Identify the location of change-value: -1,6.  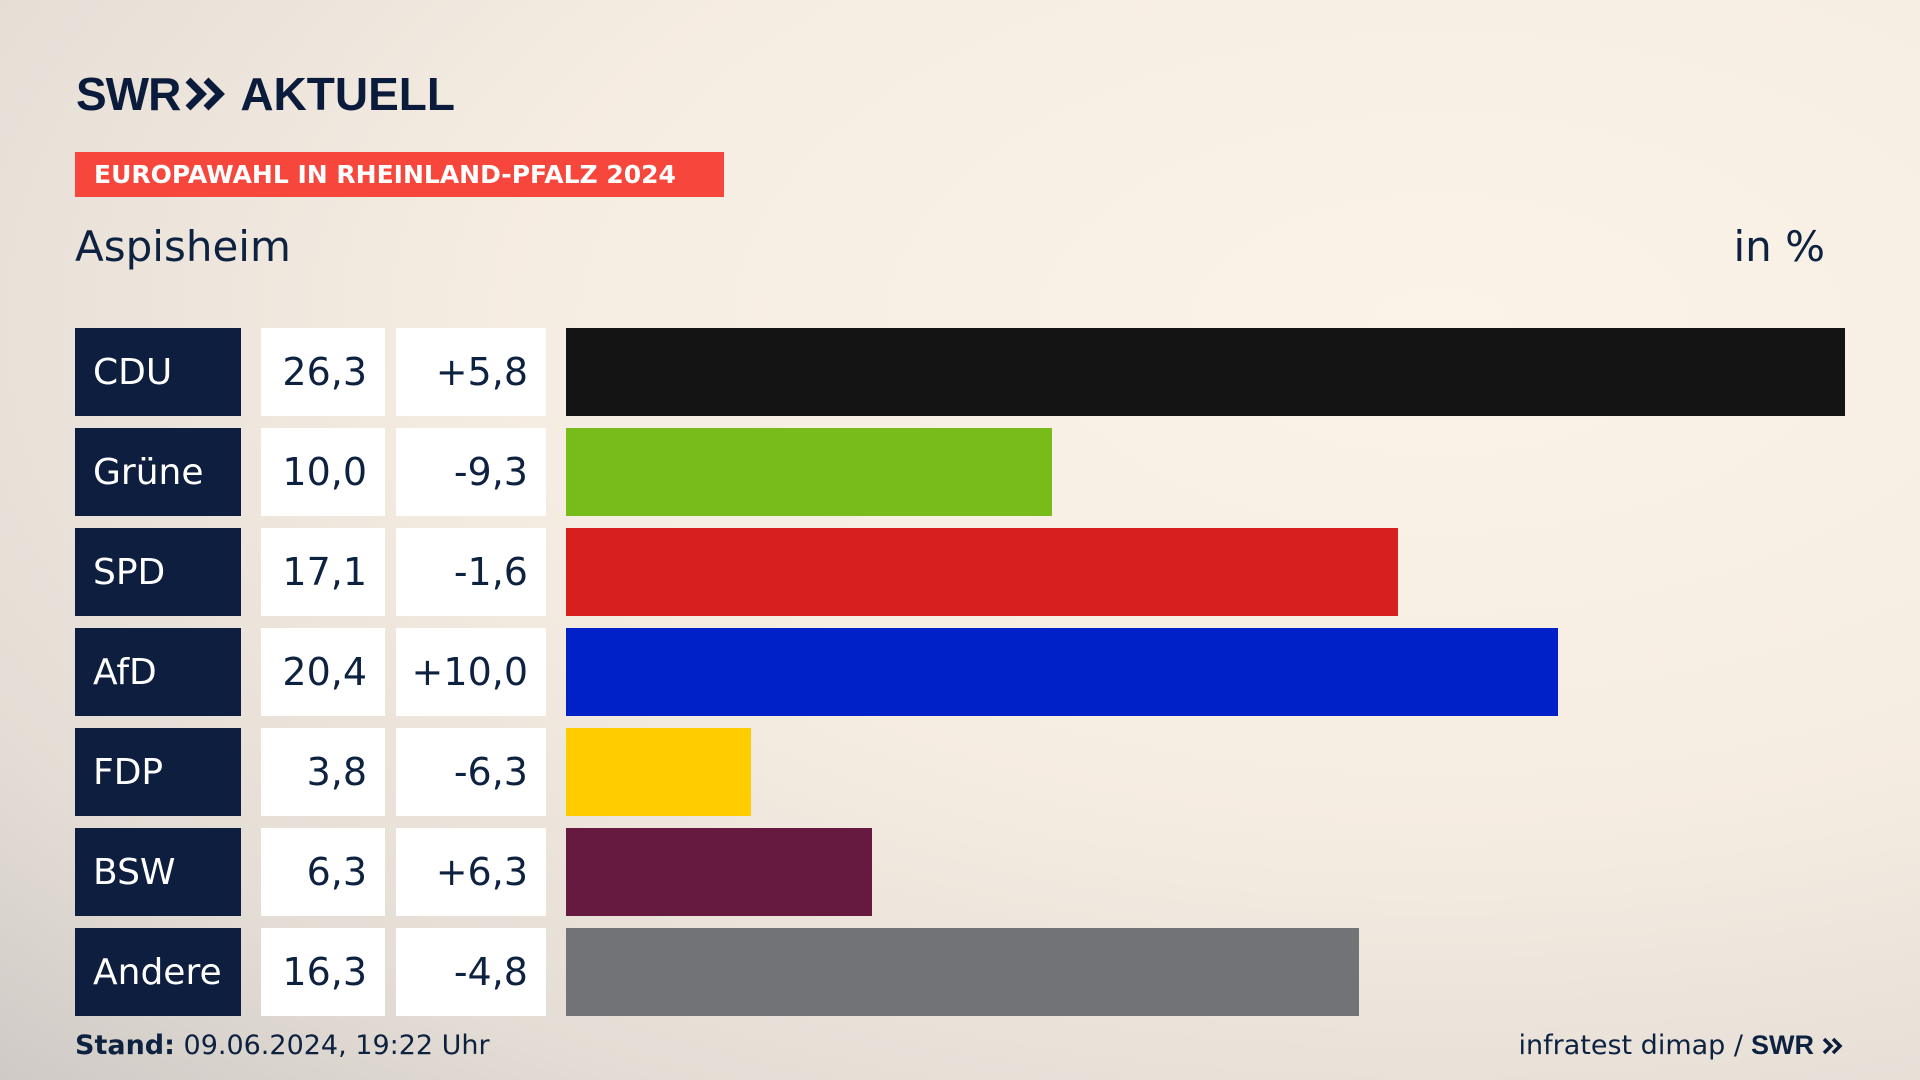
(471, 572).